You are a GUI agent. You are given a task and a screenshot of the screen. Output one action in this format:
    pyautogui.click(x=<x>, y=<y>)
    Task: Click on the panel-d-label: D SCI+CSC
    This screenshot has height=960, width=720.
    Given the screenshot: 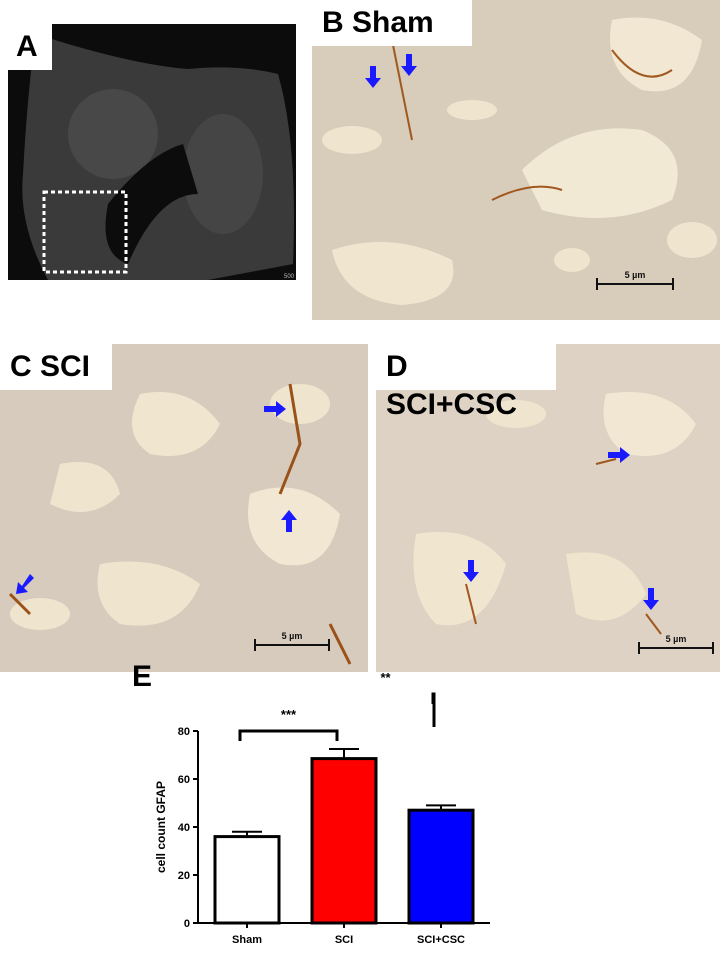 What is the action you would take?
    pyautogui.click(x=466, y=382)
    